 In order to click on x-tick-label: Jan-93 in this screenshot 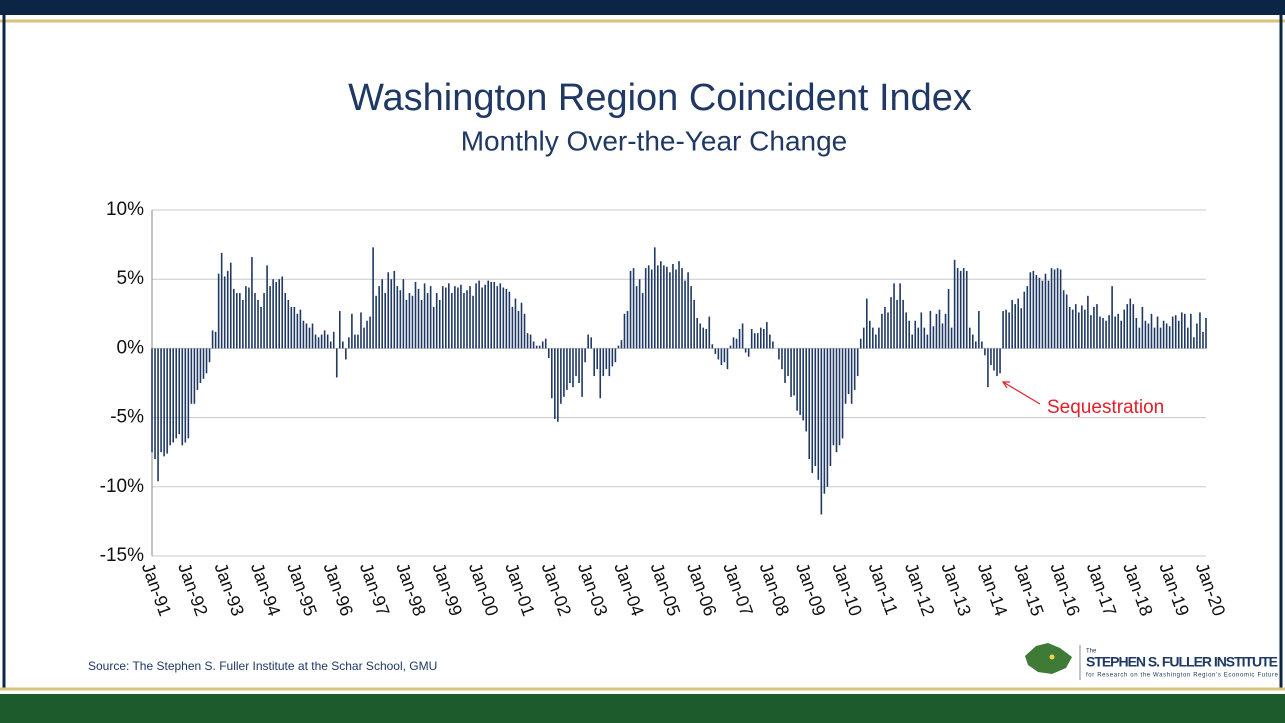, I will do `click(229, 589)`.